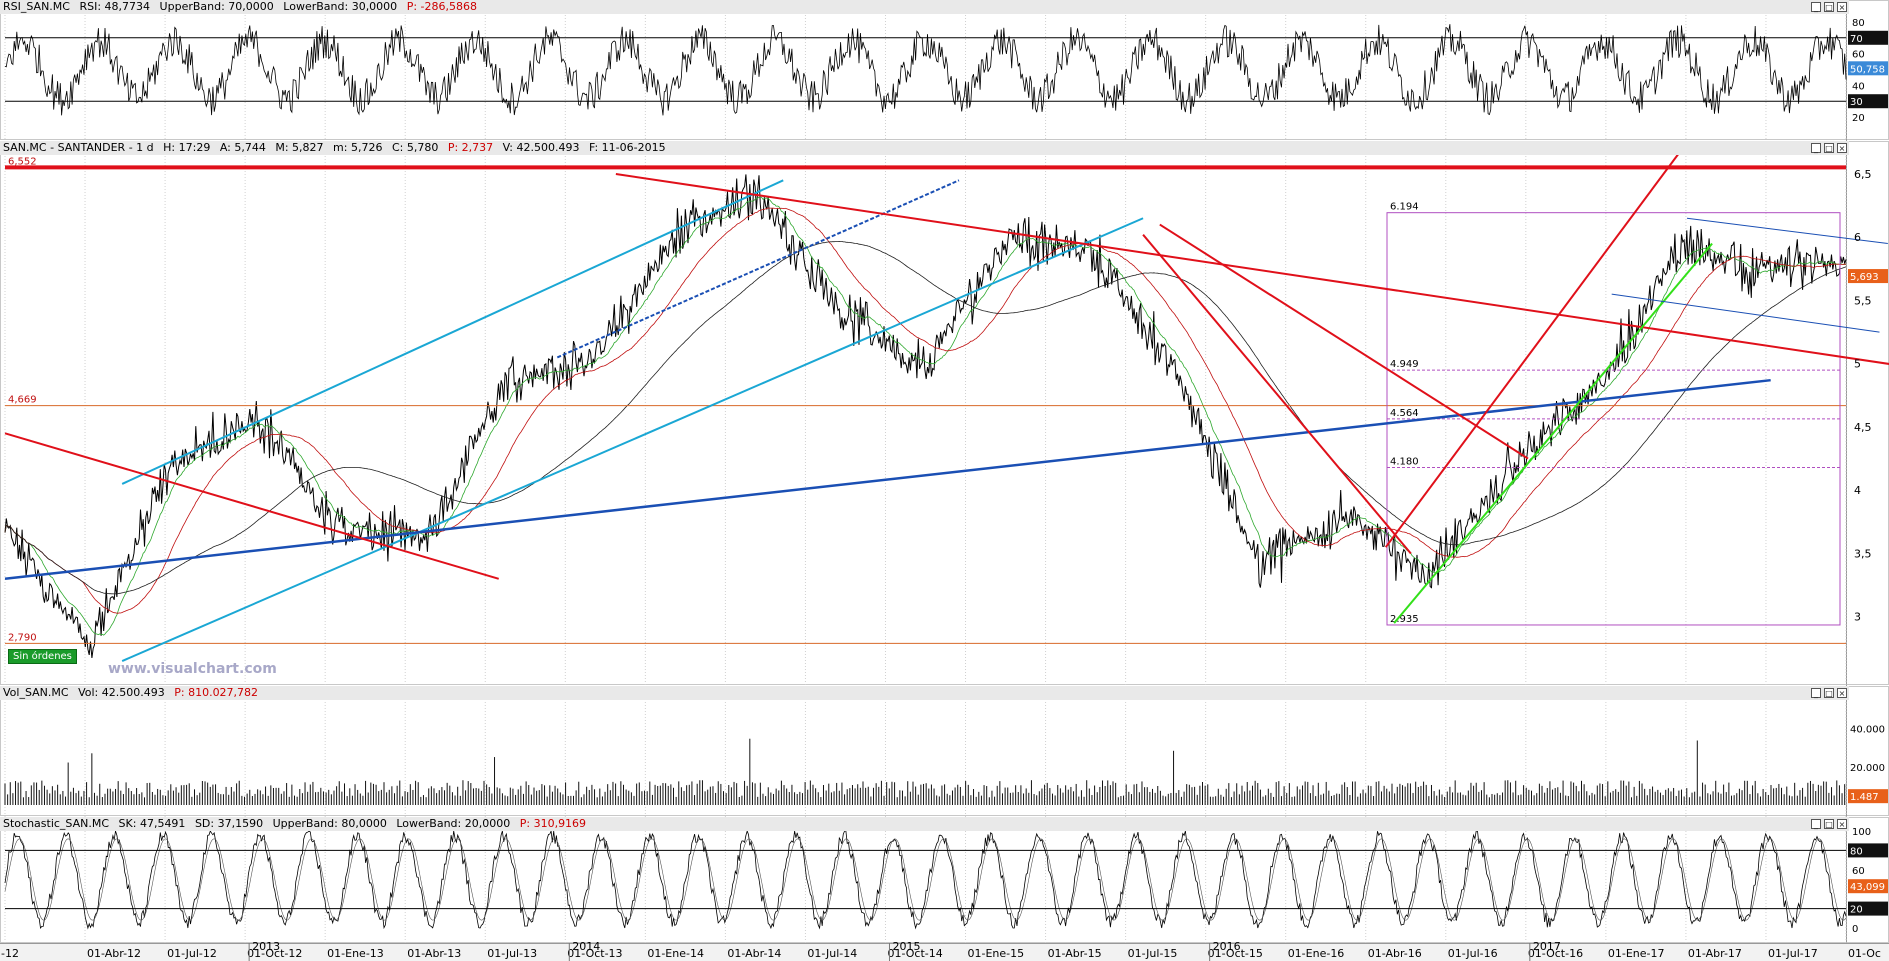 This screenshot has width=1889, height=961. I want to click on rsi-upper-band-label-bg, so click(1868, 37).